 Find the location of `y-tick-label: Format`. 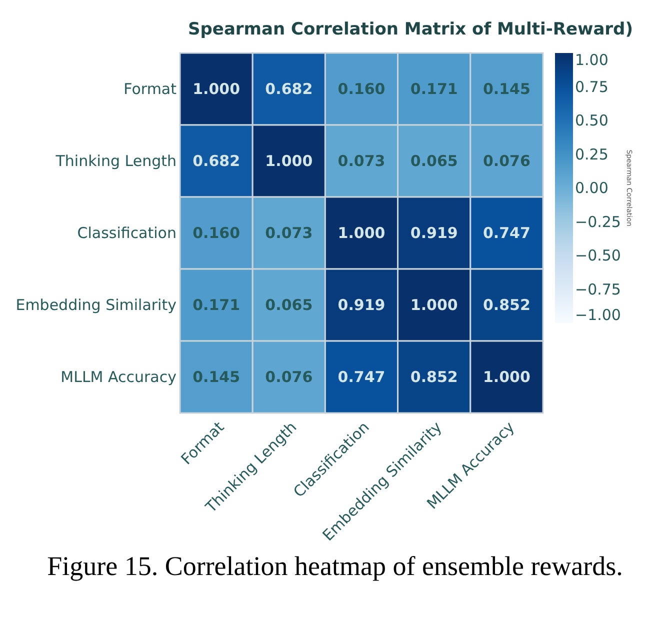

y-tick-label: Format is located at coordinates (150, 89).